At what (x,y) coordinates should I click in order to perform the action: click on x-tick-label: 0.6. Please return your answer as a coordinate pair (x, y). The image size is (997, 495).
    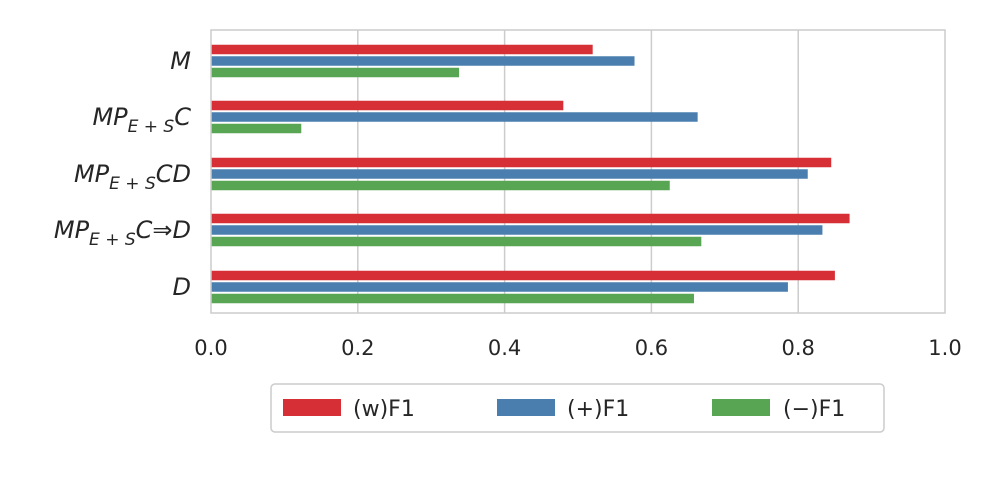
    Looking at the image, I should click on (651, 348).